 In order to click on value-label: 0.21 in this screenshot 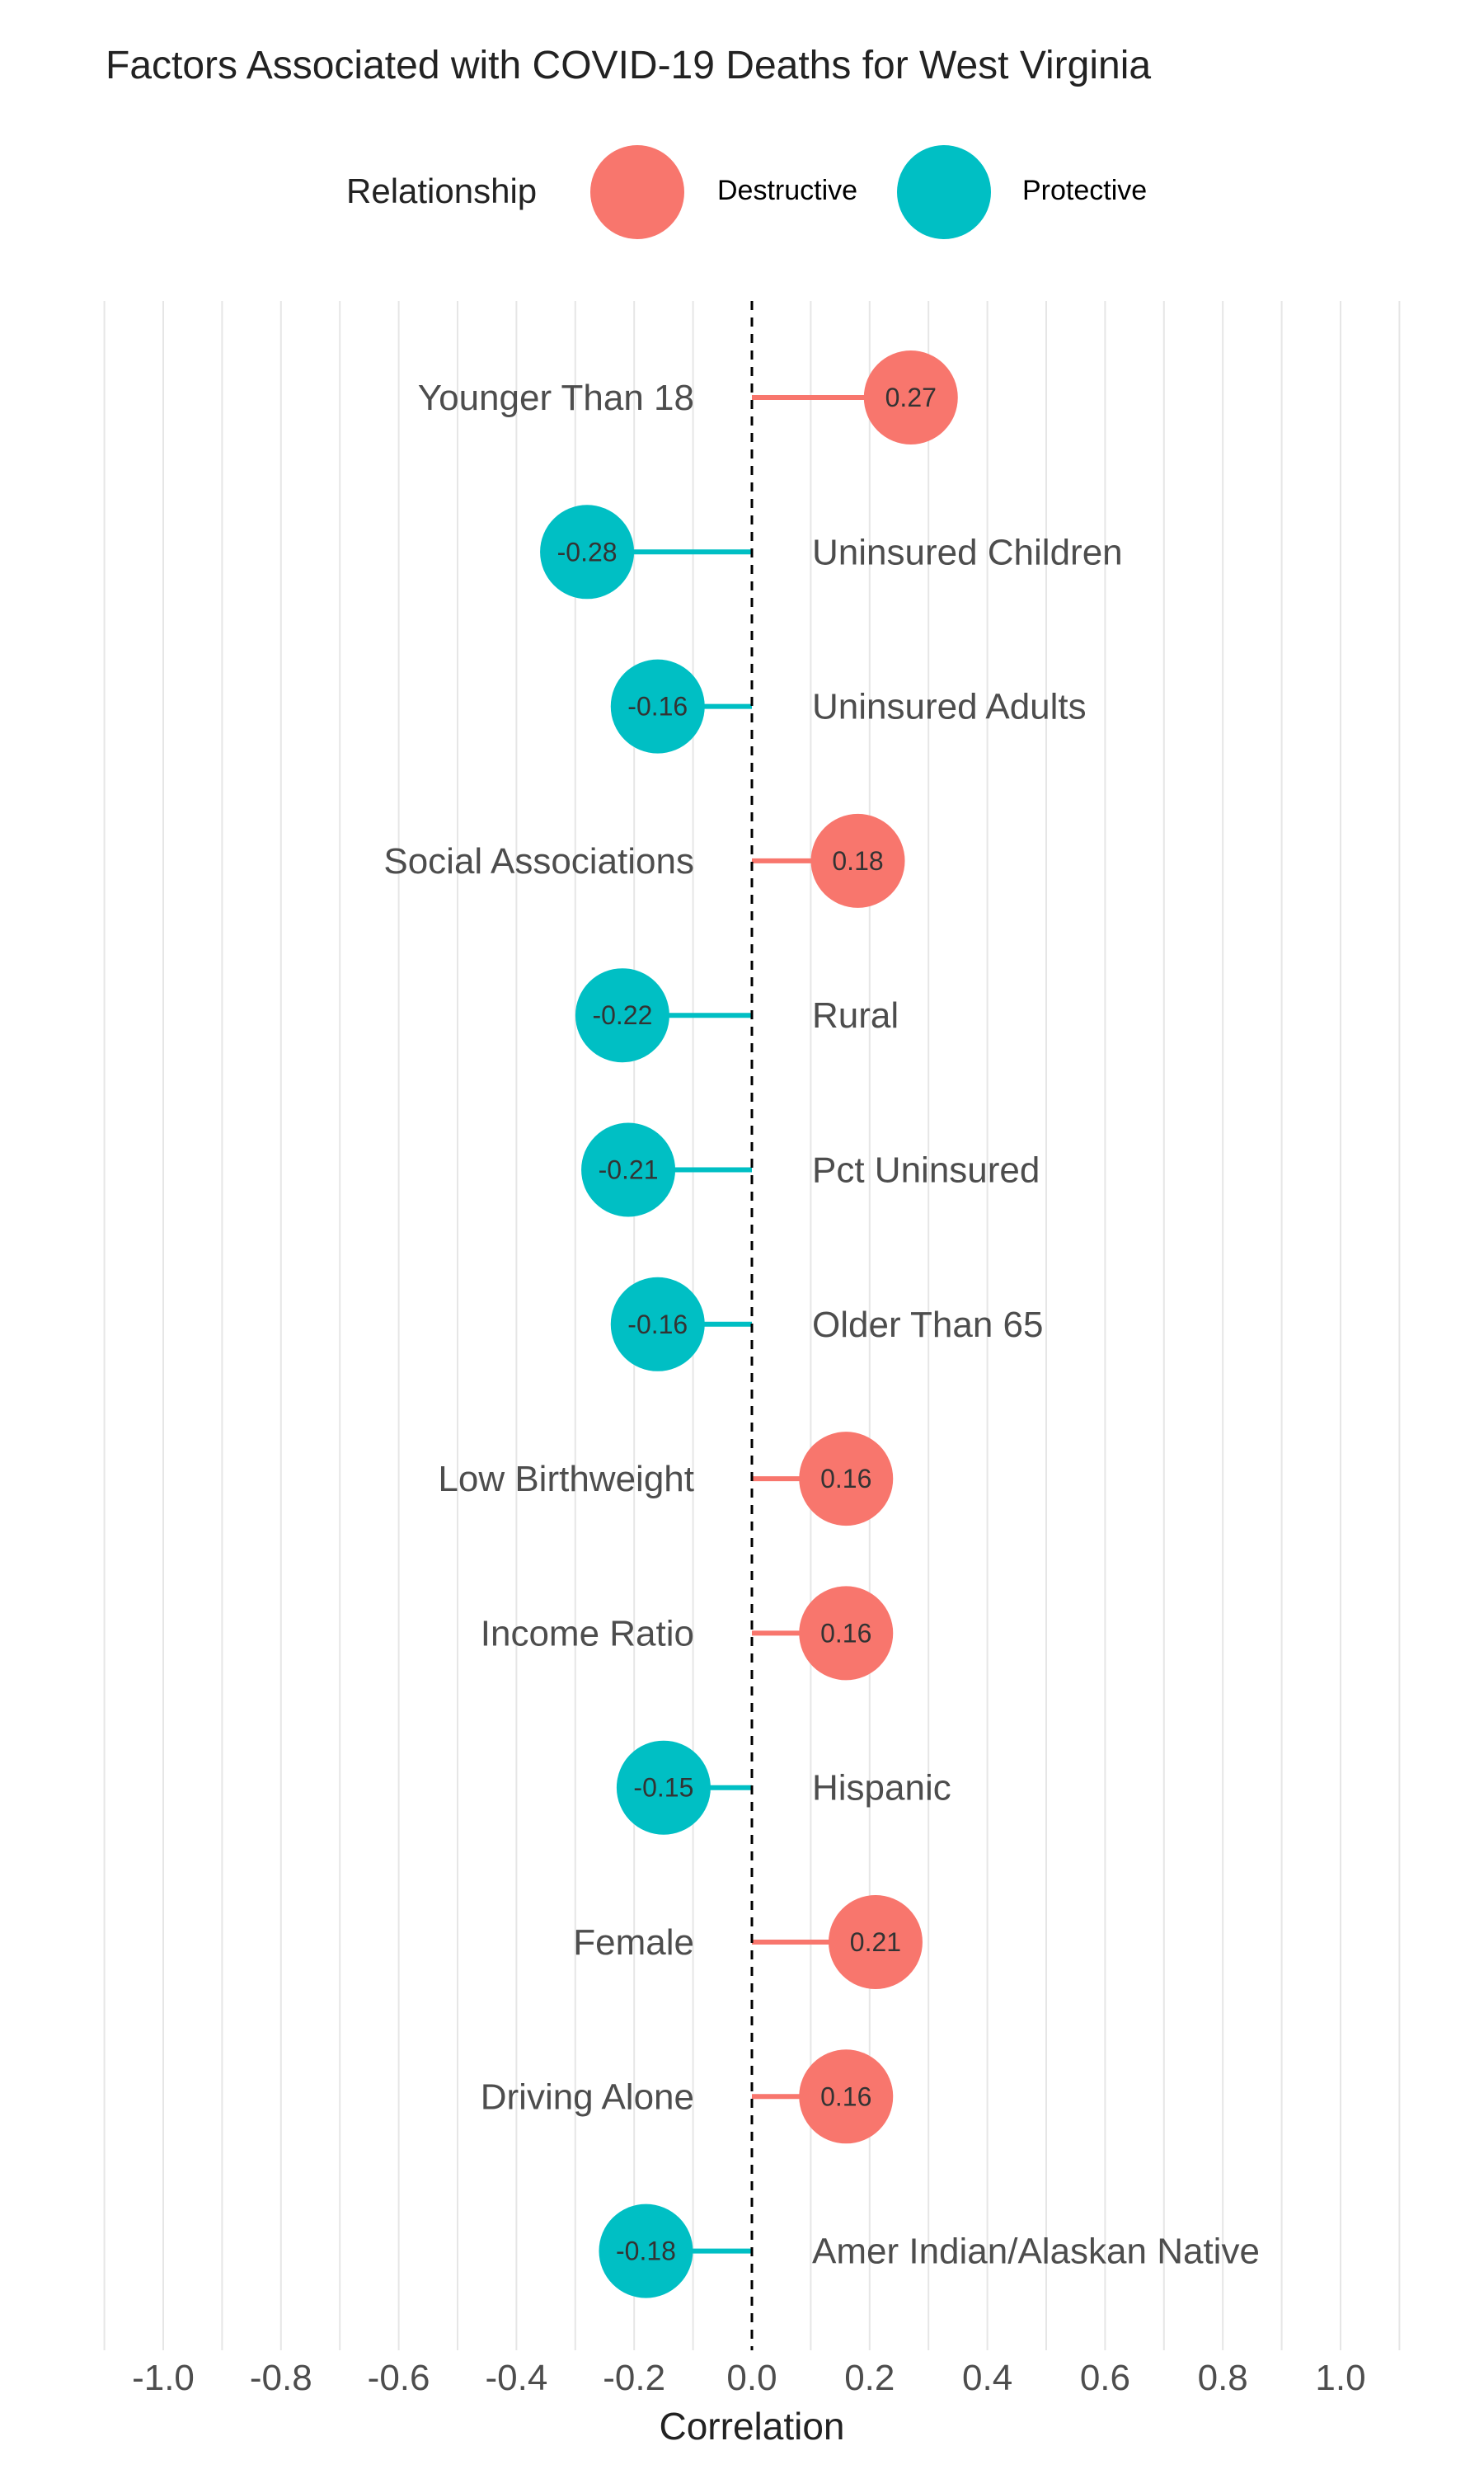, I will do `click(876, 1942)`.